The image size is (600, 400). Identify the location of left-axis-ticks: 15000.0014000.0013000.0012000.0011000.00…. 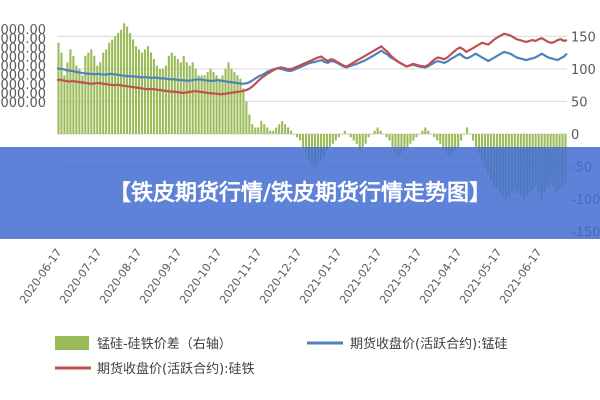
(23, 67).